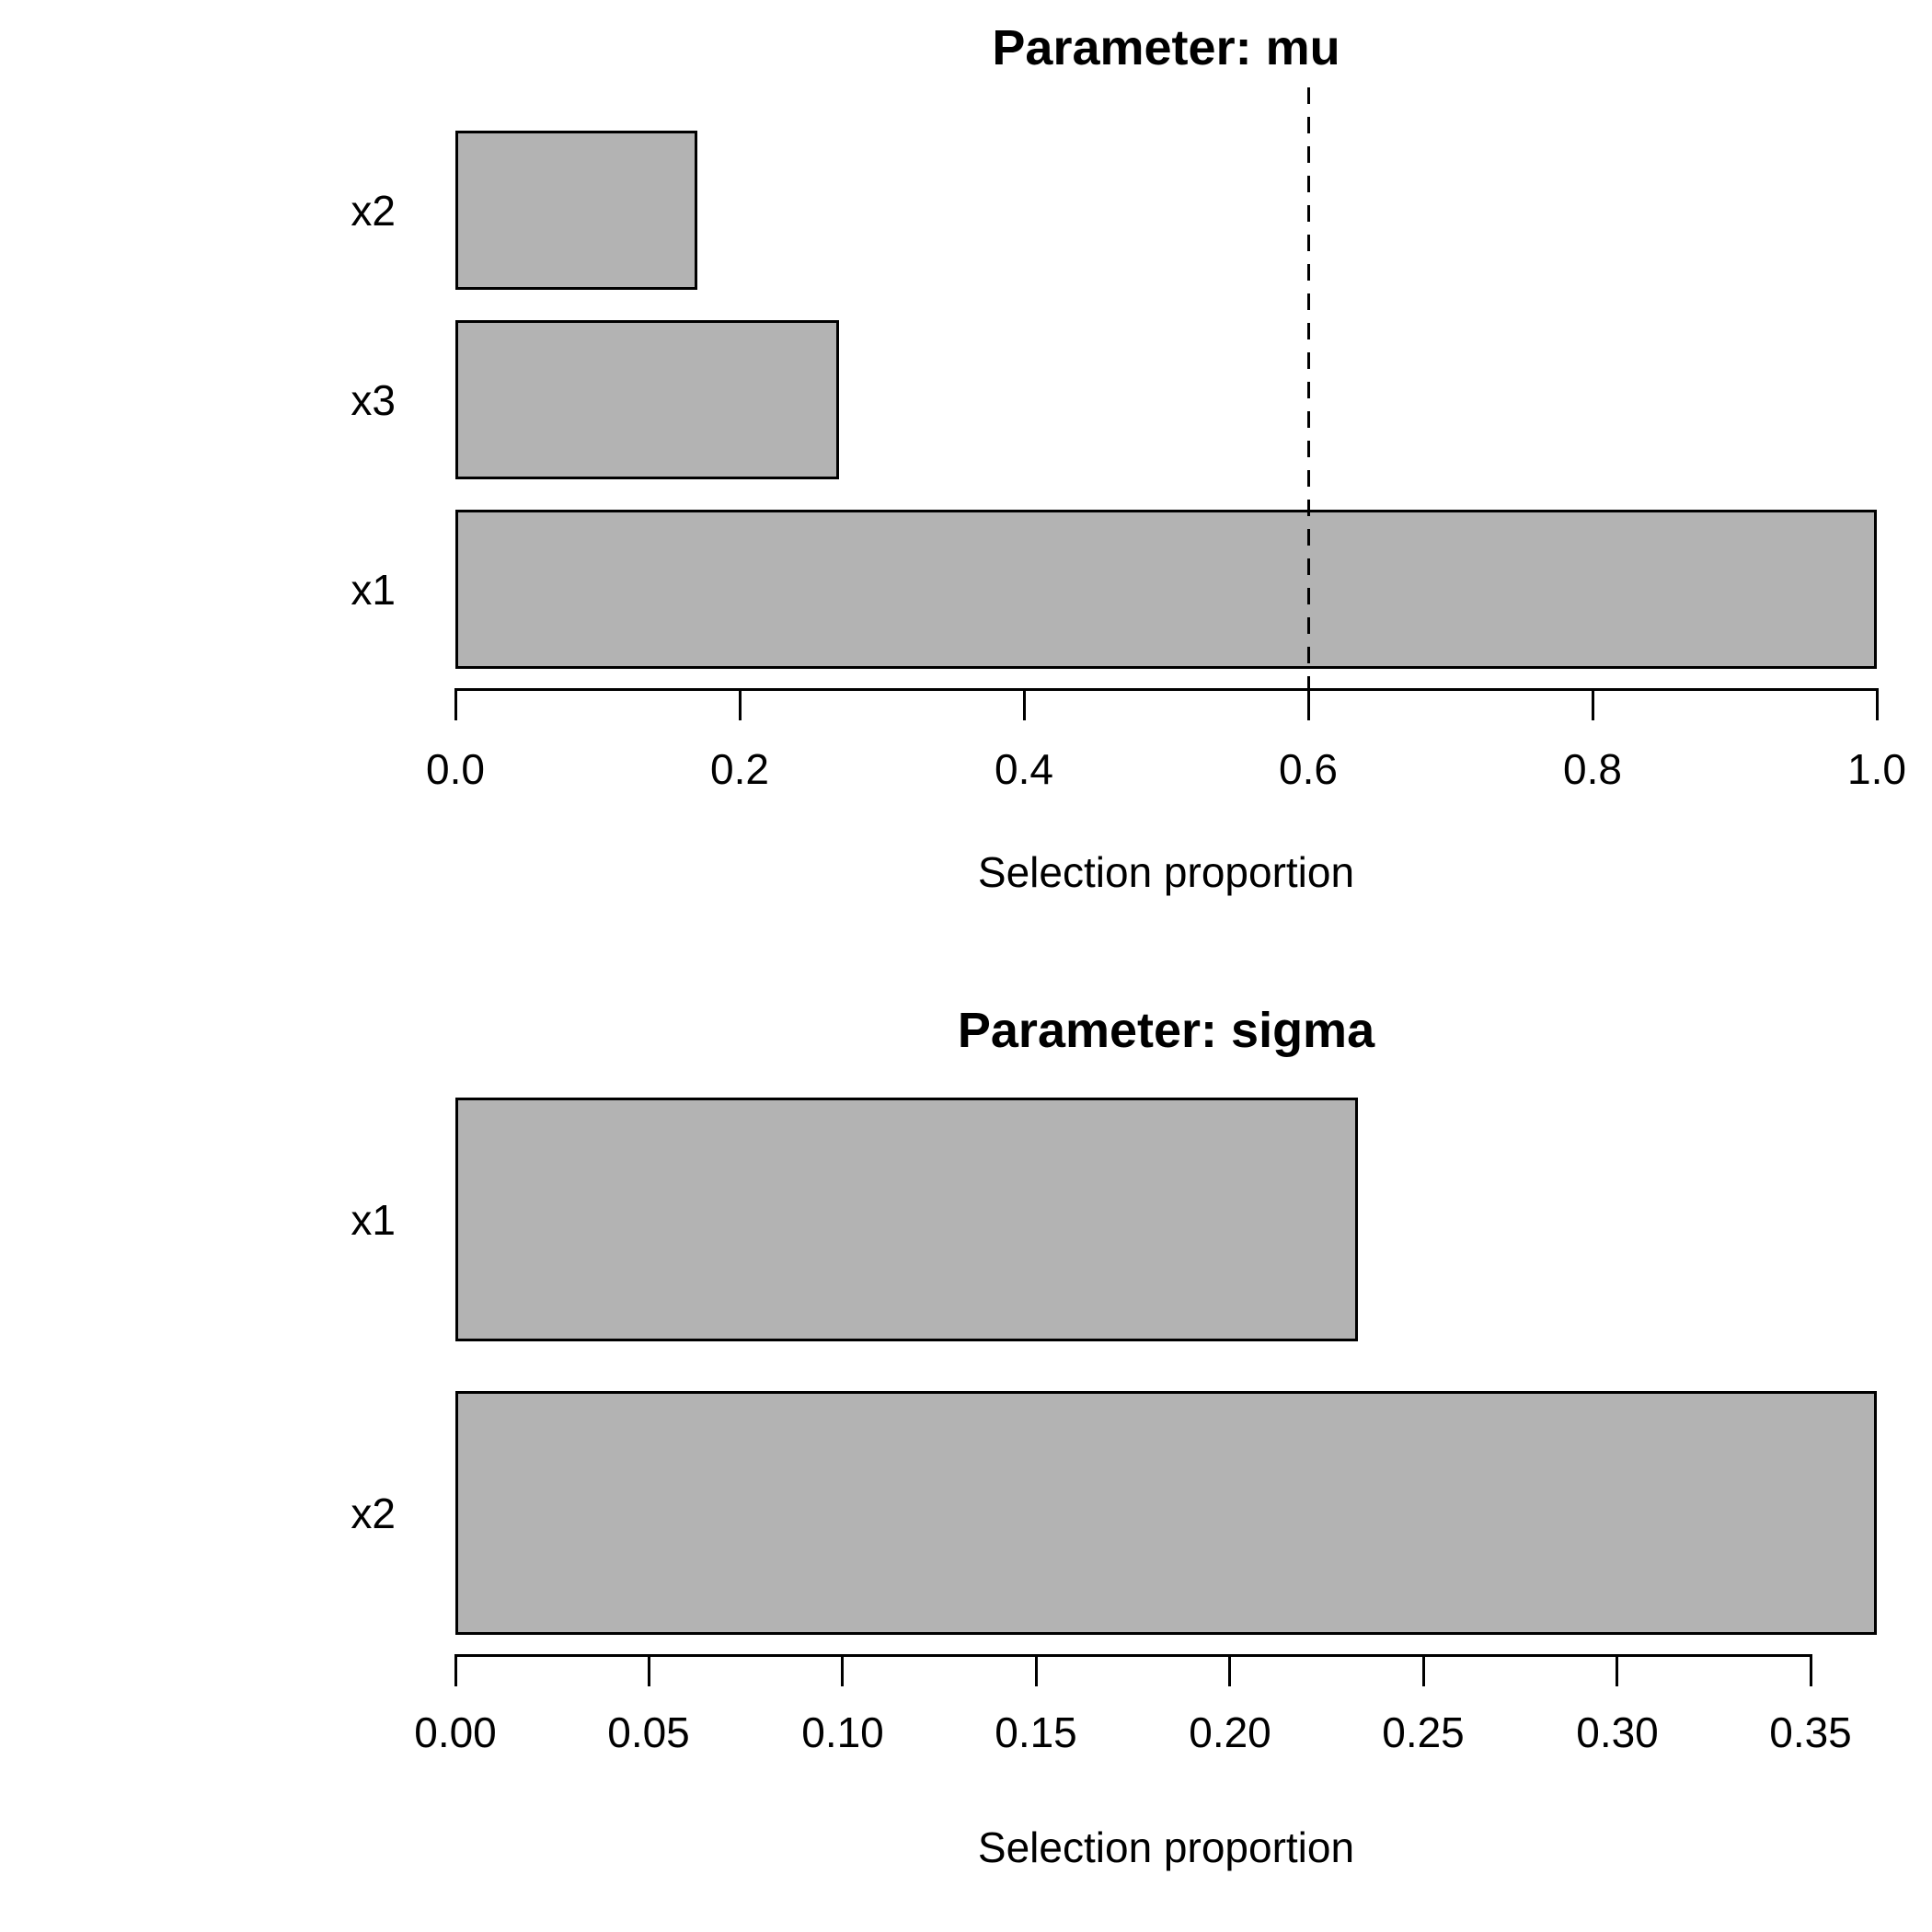  What do you see at coordinates (739, 769) in the screenshot?
I see `x-tick-label: 0.2` at bounding box center [739, 769].